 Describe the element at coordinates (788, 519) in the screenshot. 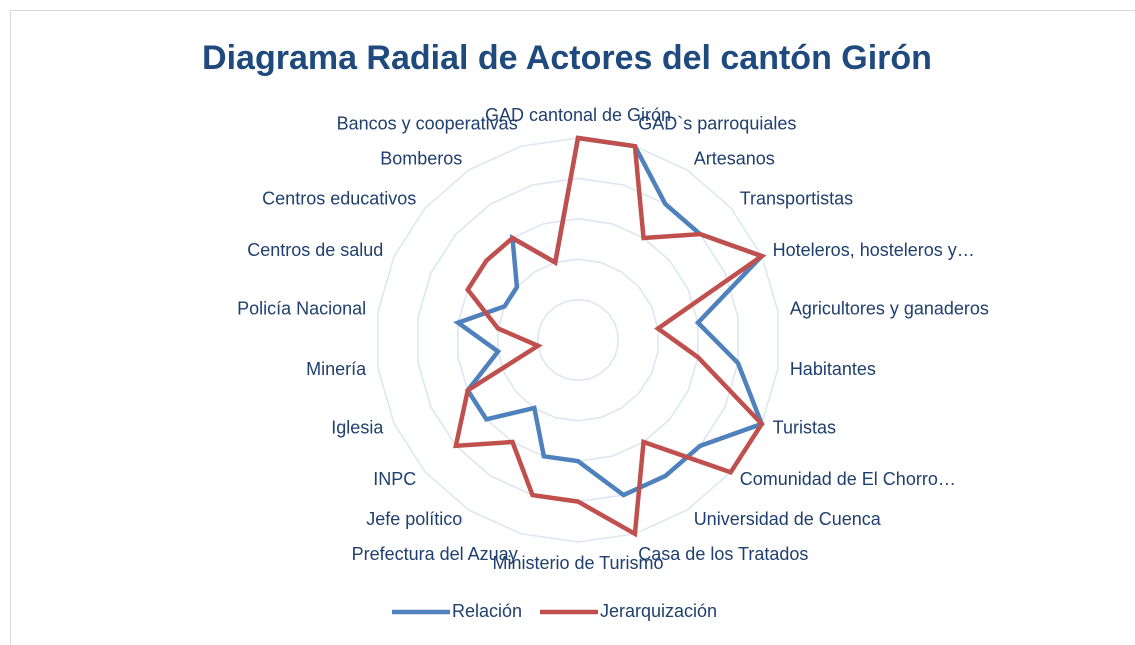

I see `category-label: Universidad de Cuenca` at that location.